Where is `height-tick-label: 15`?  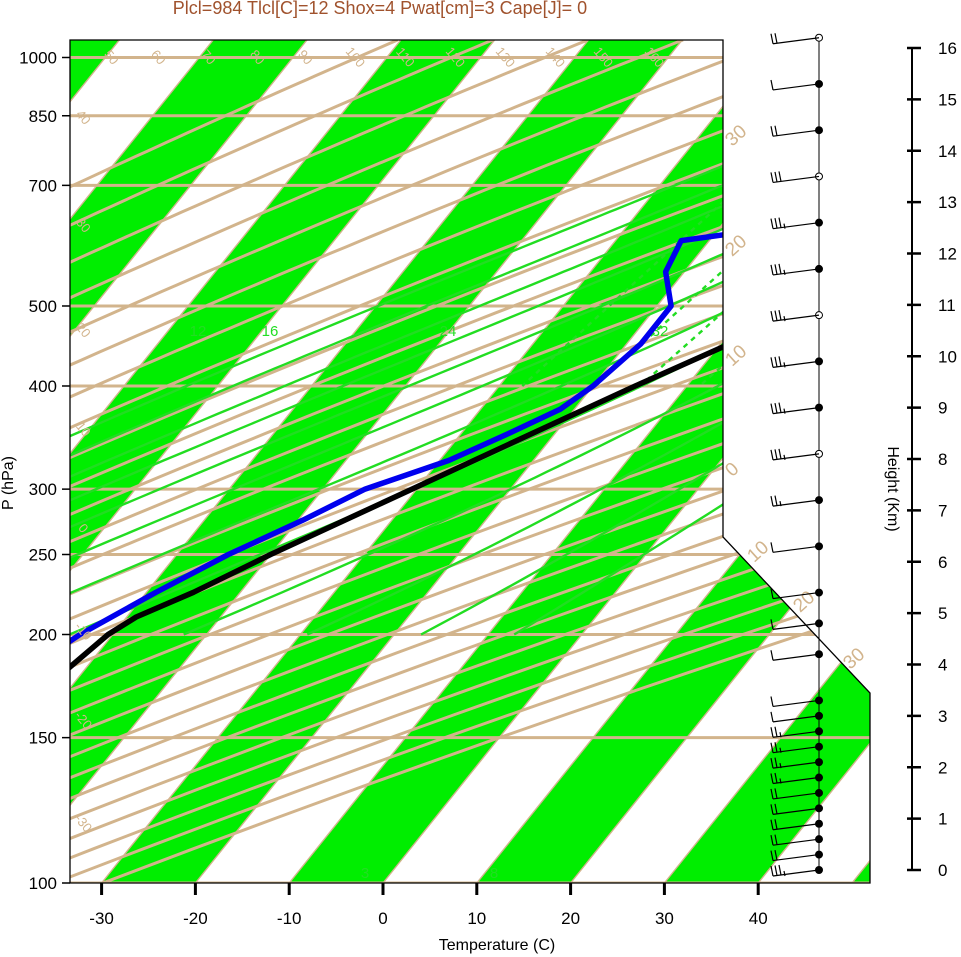
height-tick-label: 15 is located at coordinates (947, 99).